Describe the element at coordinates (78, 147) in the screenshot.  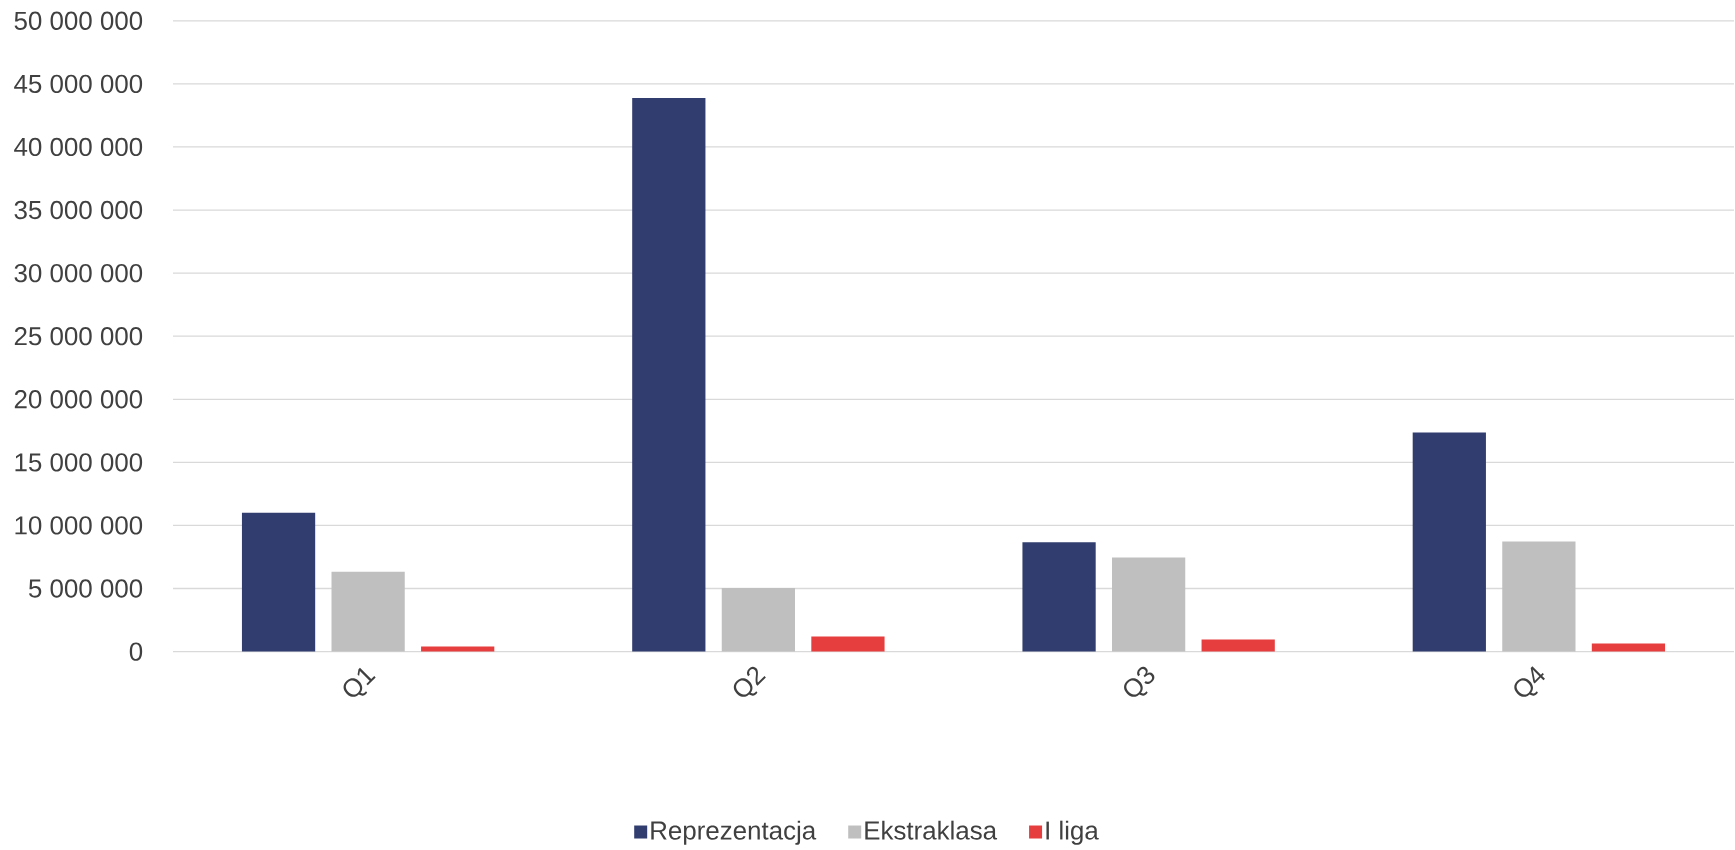
I see `y-tick-label: 40 000 000` at that location.